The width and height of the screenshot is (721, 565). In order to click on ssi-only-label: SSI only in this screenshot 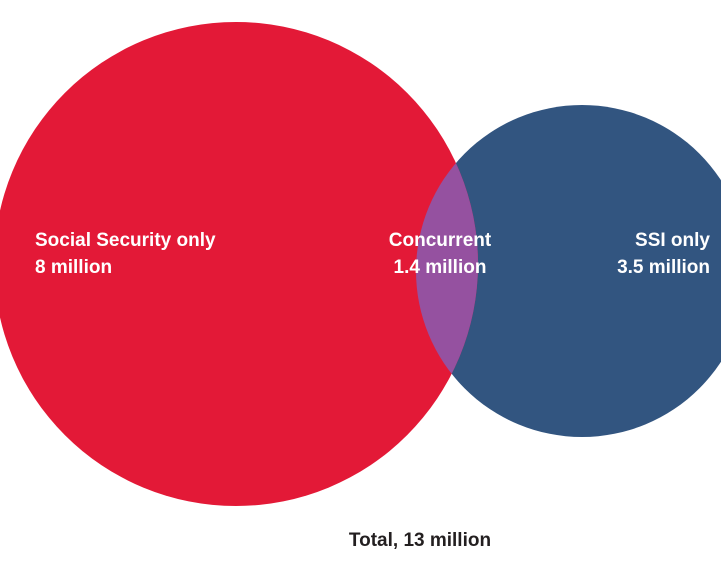, I will do `click(672, 240)`.